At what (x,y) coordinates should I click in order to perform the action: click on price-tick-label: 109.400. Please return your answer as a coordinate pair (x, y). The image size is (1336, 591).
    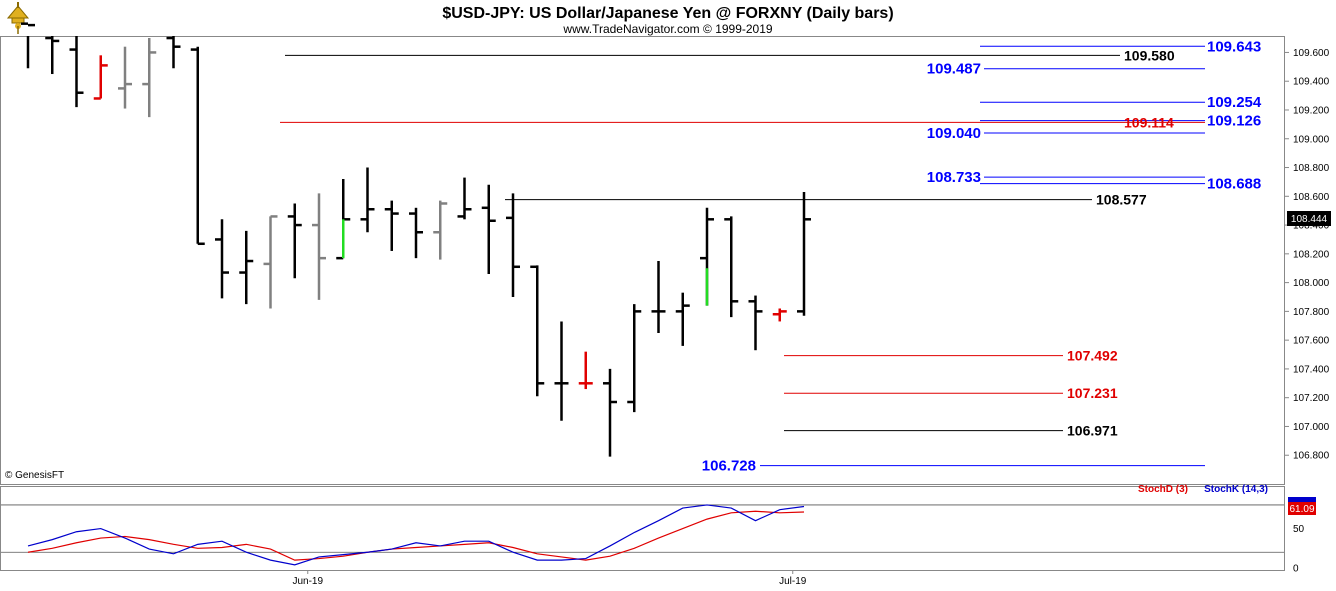
    Looking at the image, I should click on (1311, 82).